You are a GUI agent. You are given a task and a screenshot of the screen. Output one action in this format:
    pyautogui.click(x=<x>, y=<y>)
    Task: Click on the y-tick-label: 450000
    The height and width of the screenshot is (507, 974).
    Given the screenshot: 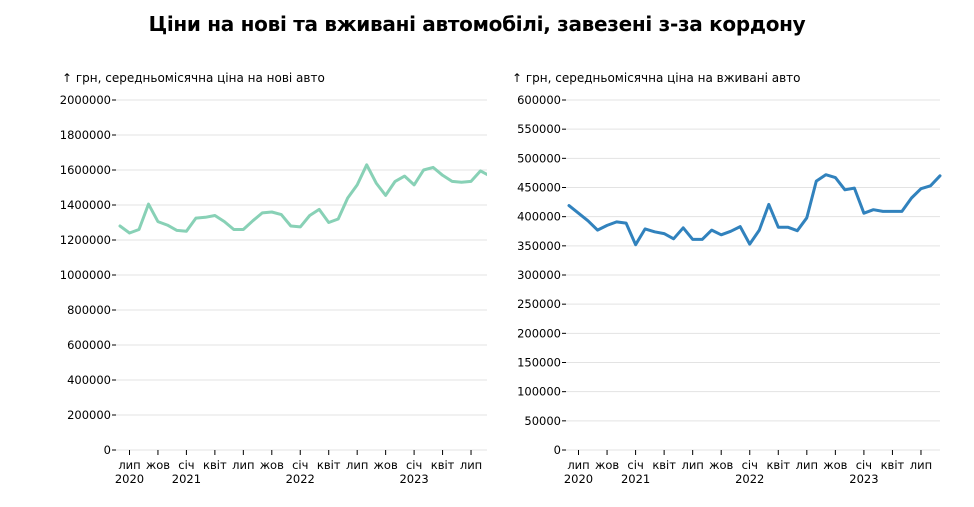 What is the action you would take?
    pyautogui.click(x=539, y=188)
    